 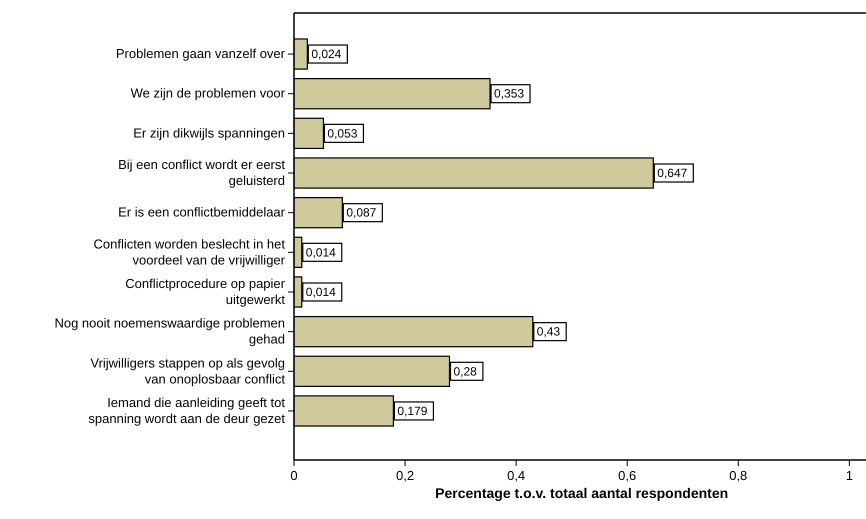 What do you see at coordinates (202, 212) in the screenshot?
I see `y-tick-label: Er is een conflictbemiddelaar` at bounding box center [202, 212].